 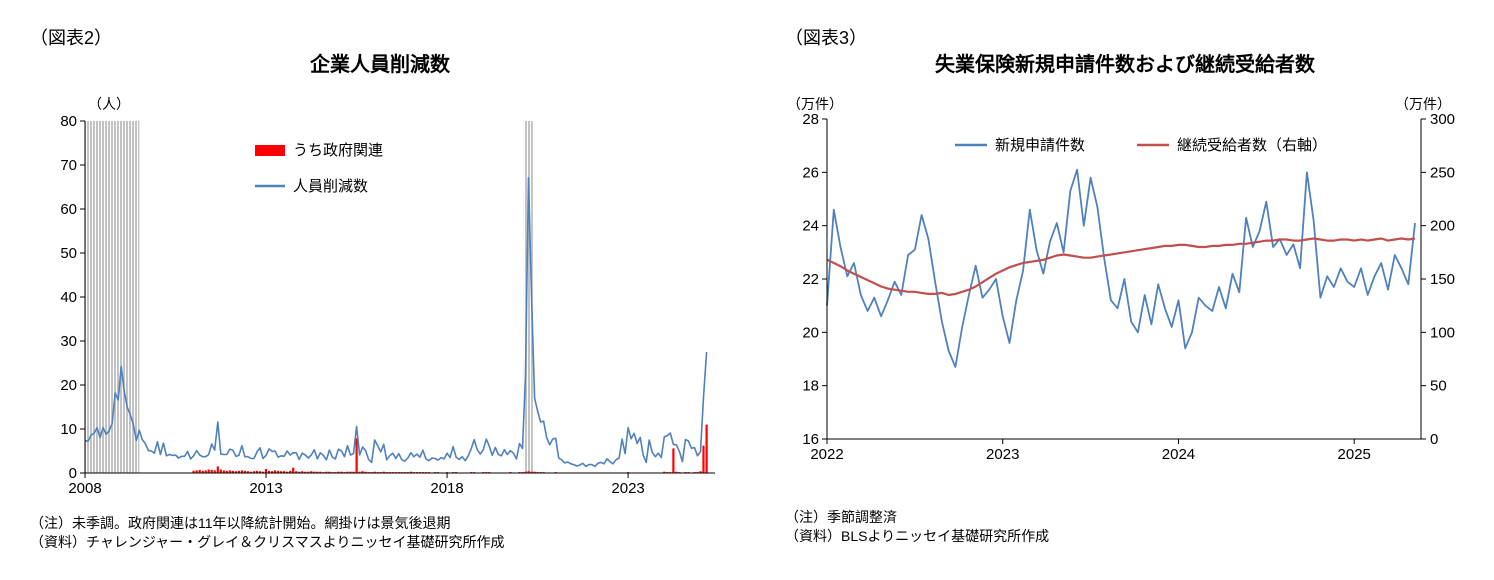 I want to click on continuing-claims-line, so click(x=1121, y=267).